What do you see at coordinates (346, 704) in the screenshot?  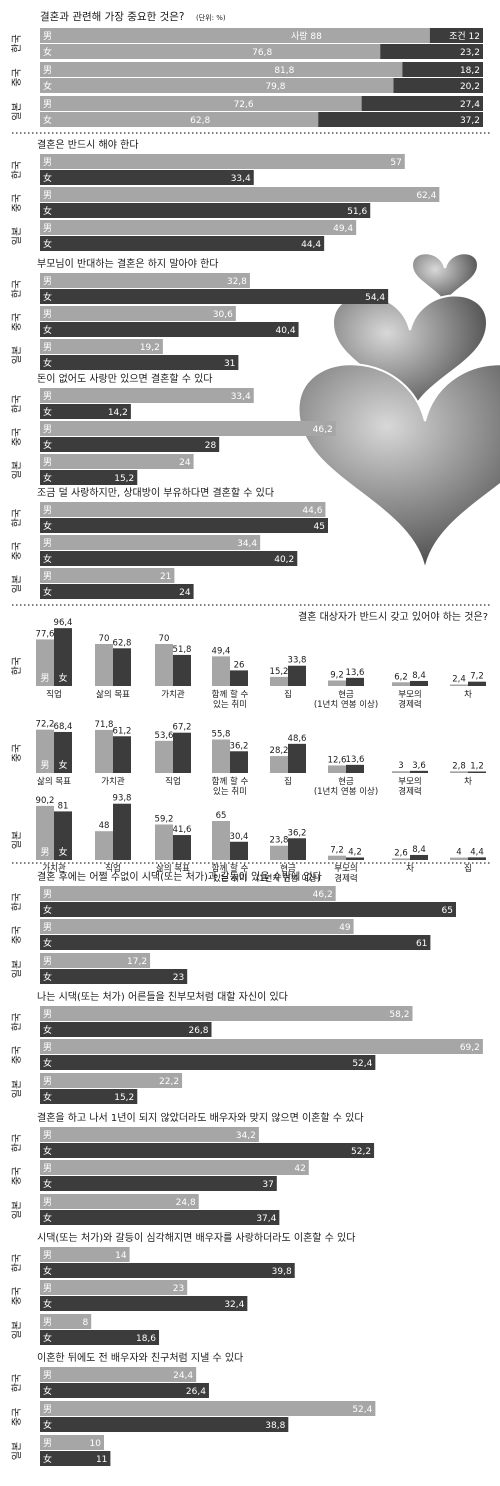 I see `item-label: (1년치 연봉 이상)` at bounding box center [346, 704].